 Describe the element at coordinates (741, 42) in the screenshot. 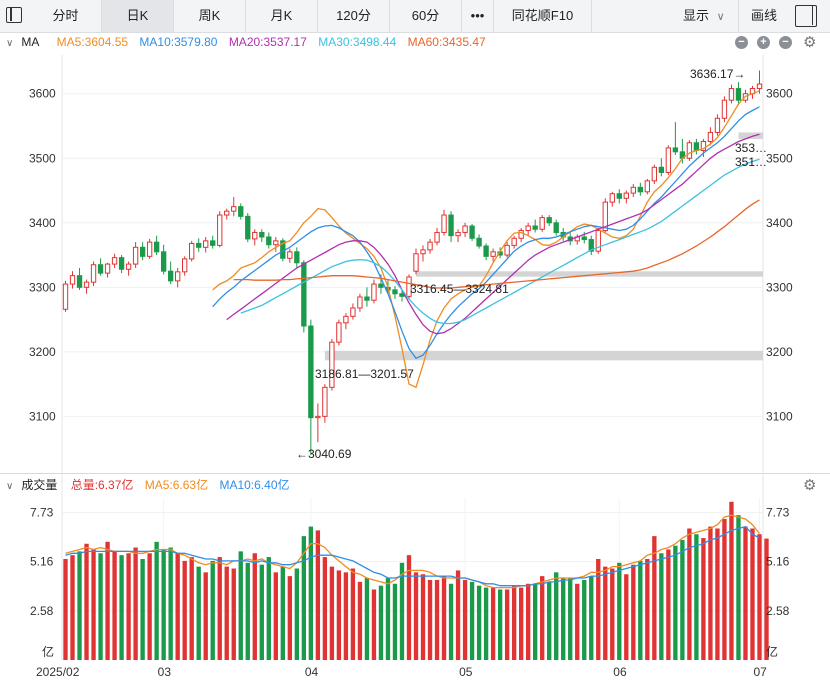

I see `zoom-out-icon: −` at that location.